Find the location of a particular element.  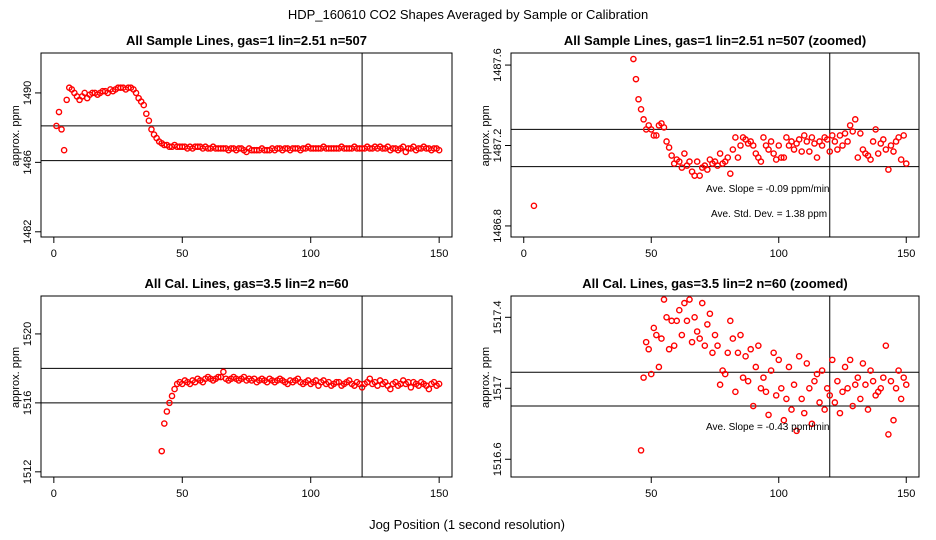

plot-frame is located at coordinates (246, 386).